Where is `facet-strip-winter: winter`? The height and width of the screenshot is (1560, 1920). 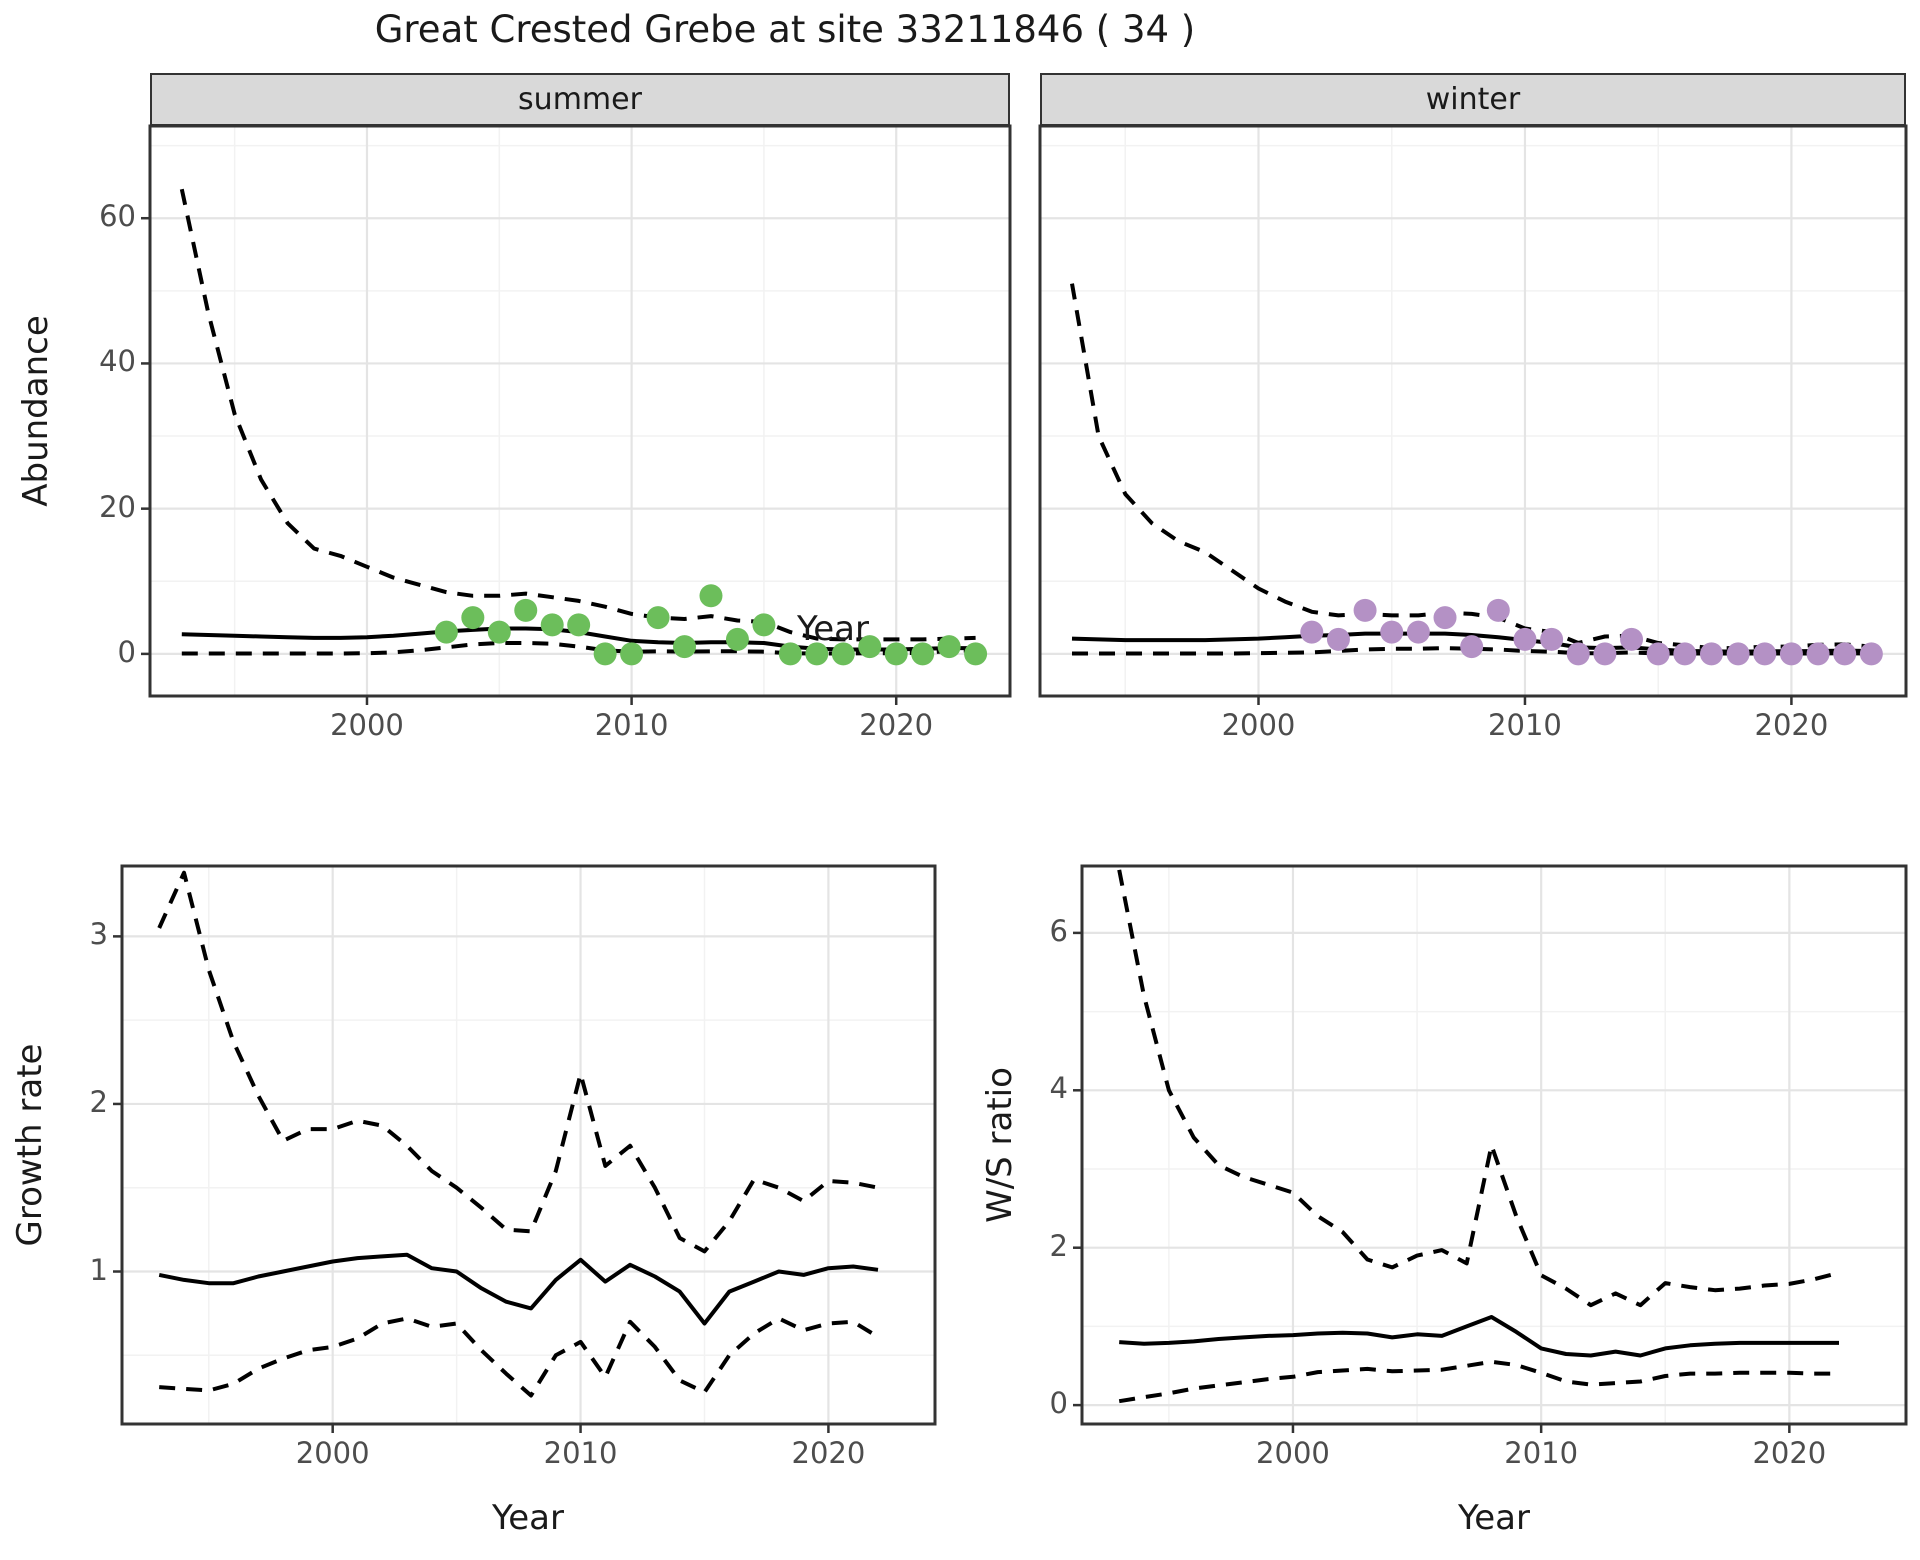 facet-strip-winter: winter is located at coordinates (1473, 99).